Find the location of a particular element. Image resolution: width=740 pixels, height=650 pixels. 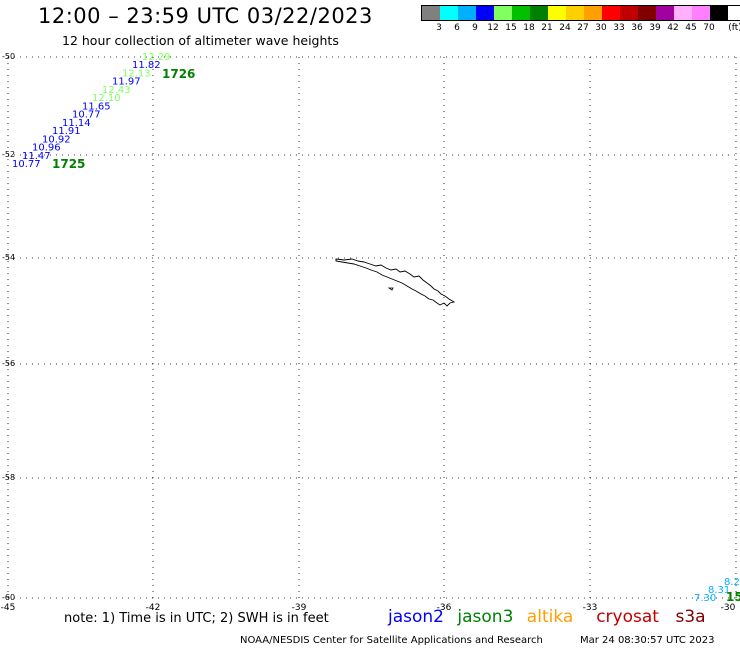

wave-height-value: 11.91 is located at coordinates (66, 131).